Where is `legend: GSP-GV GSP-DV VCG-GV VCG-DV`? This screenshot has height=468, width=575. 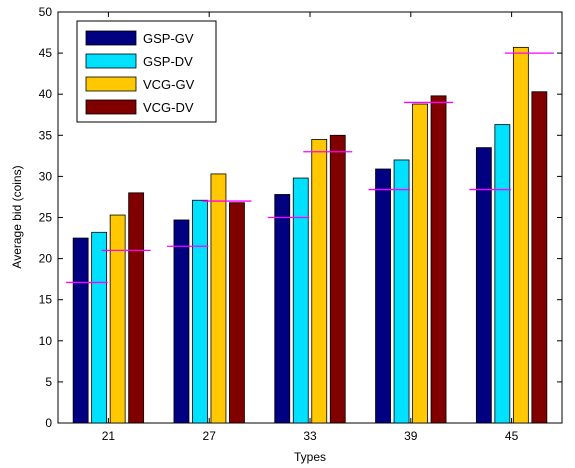 legend: GSP-GV GSP-DV VCG-GV VCG-DV is located at coordinates (146, 71).